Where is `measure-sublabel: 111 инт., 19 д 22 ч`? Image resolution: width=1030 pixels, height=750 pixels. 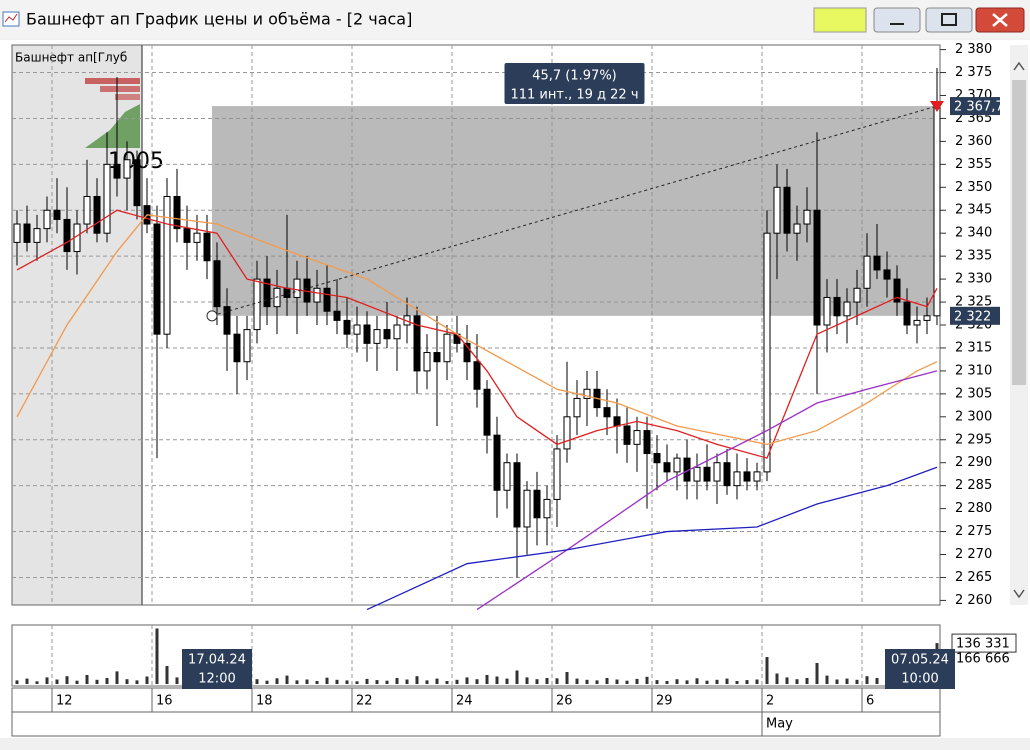
measure-sublabel: 111 инт., 19 д 22 ч is located at coordinates (574, 95).